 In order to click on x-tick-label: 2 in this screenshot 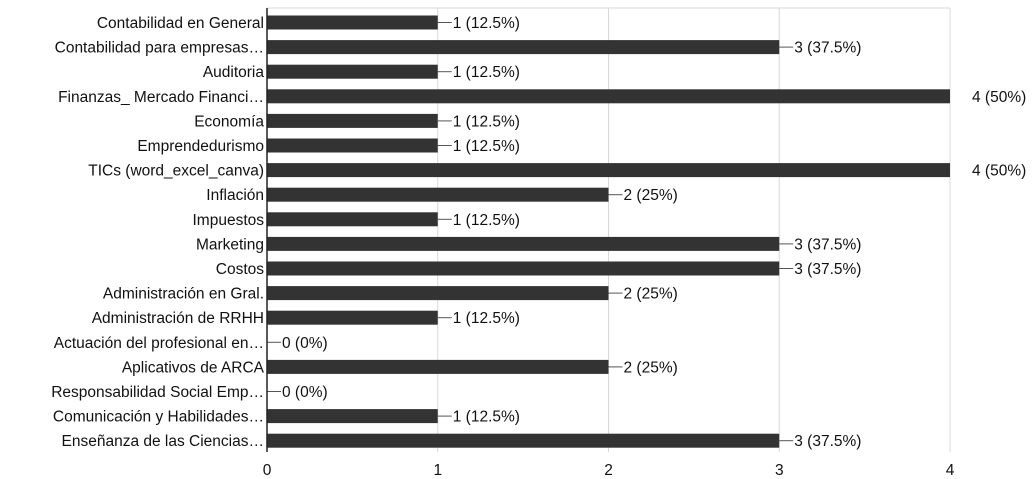, I will do `click(608, 470)`.